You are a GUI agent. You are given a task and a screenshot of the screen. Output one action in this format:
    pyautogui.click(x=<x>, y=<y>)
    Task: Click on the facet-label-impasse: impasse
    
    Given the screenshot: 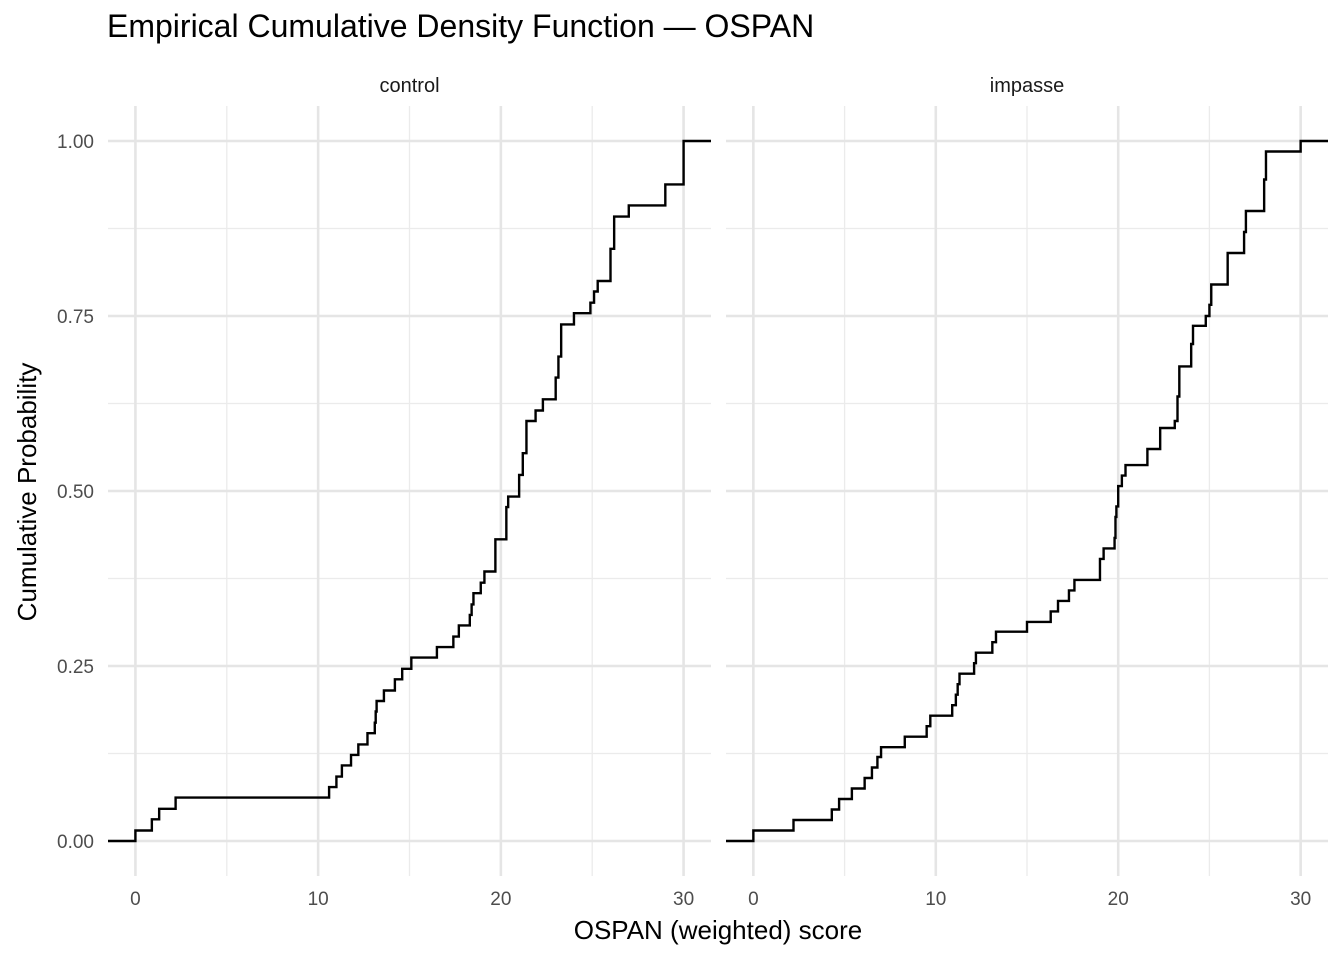 What is the action you would take?
    pyautogui.click(x=1027, y=86)
    